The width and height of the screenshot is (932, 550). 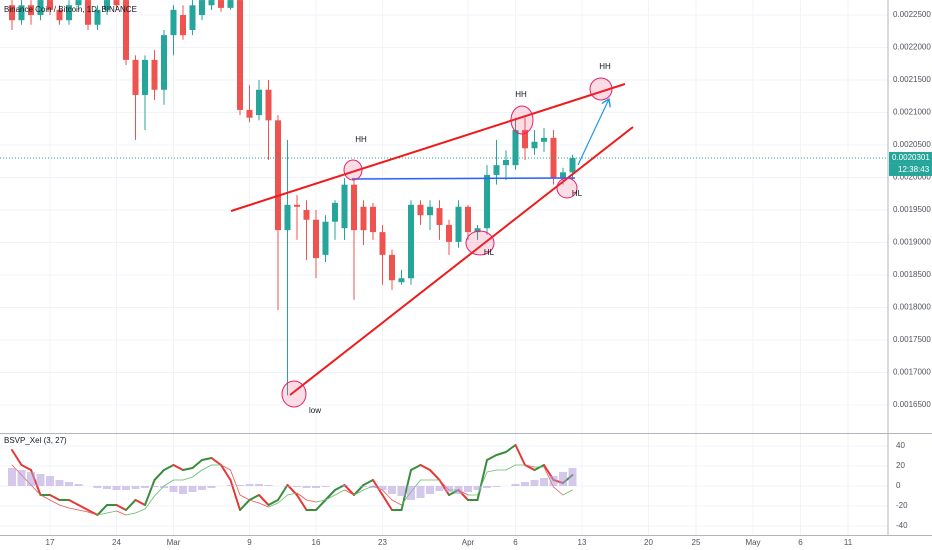 What do you see at coordinates (912, 47) in the screenshot?
I see `y-tick-label: 0.0022000` at bounding box center [912, 47].